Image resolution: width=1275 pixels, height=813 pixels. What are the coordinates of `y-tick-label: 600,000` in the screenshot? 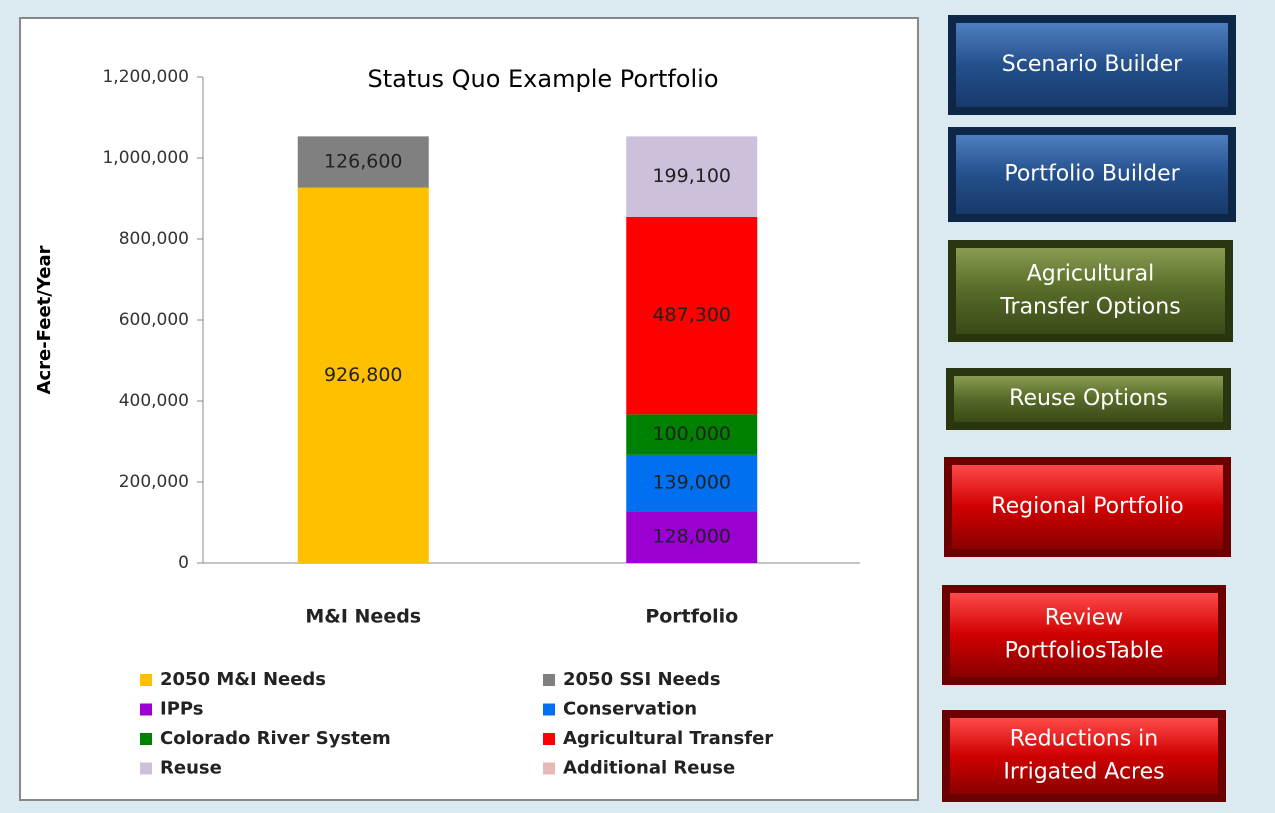 It's located at (154, 320).